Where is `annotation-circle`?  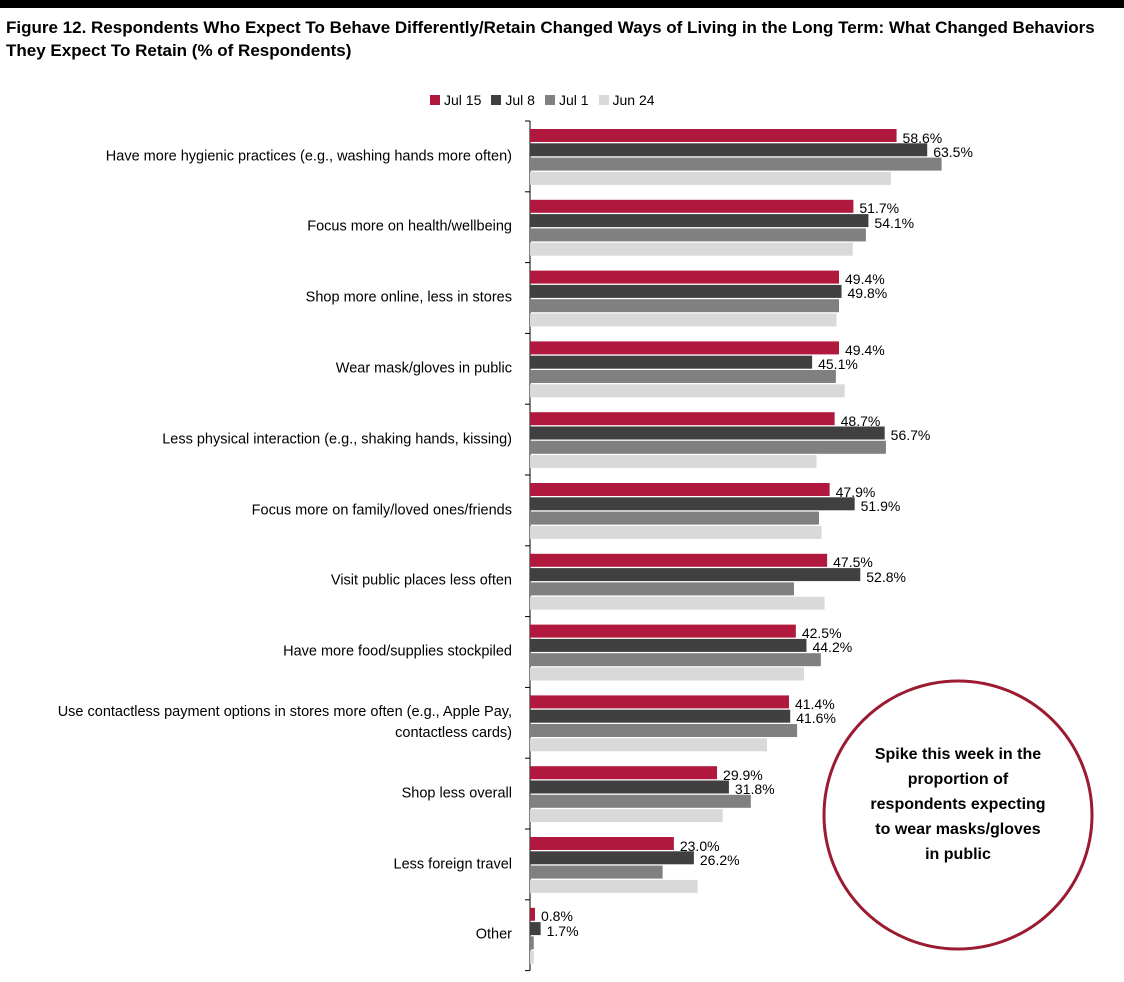 annotation-circle is located at coordinates (958, 815).